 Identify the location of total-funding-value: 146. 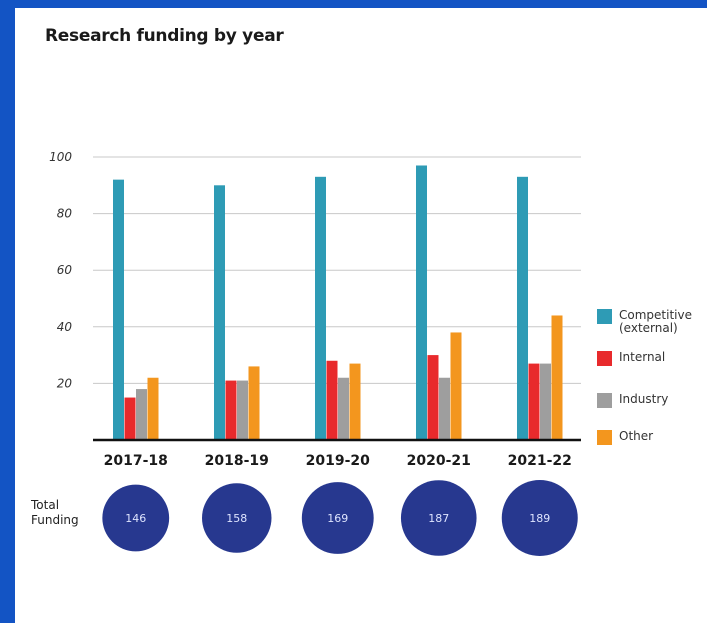
(135, 518).